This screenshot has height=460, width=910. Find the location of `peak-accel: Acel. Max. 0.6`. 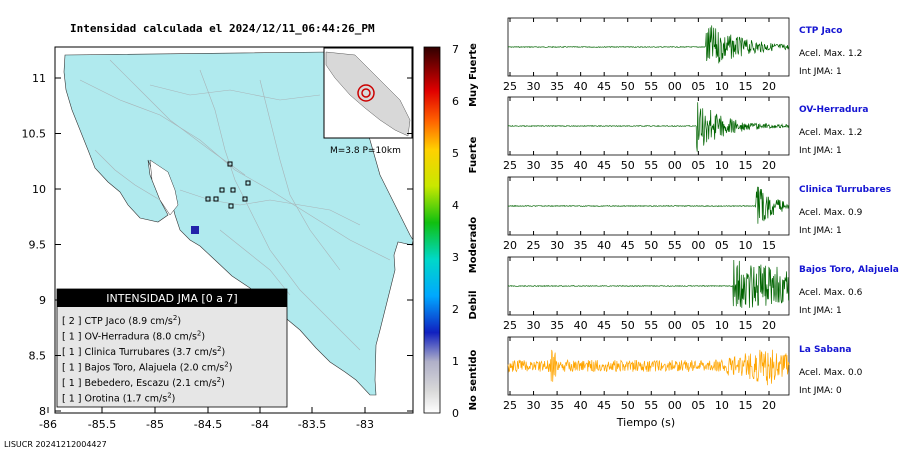

peak-accel: Acel. Max. 0.6 is located at coordinates (831, 293).